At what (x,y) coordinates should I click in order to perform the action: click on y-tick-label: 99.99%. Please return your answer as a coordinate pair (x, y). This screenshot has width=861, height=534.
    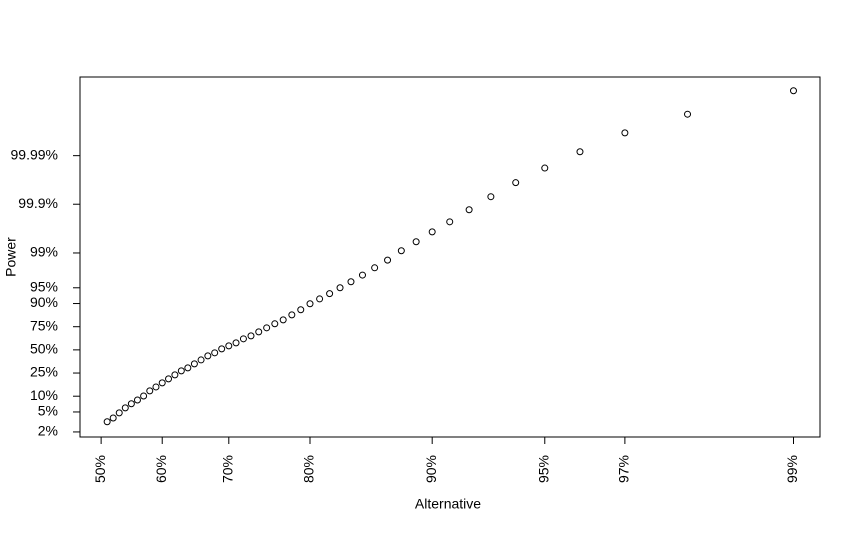
    Looking at the image, I should click on (34, 154).